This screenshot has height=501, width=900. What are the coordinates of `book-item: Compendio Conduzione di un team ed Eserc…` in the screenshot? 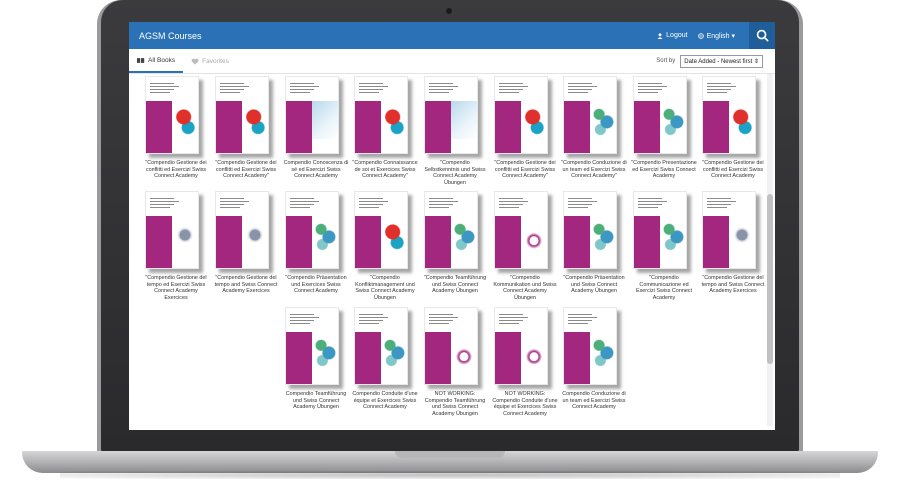 It's located at (594, 359).